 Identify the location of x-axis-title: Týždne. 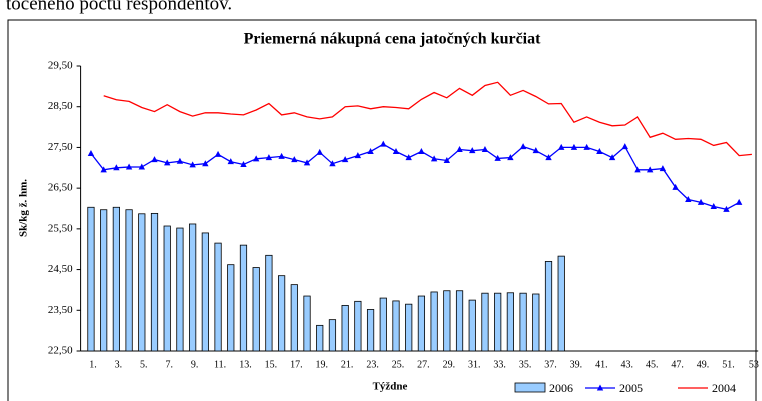
(390, 387).